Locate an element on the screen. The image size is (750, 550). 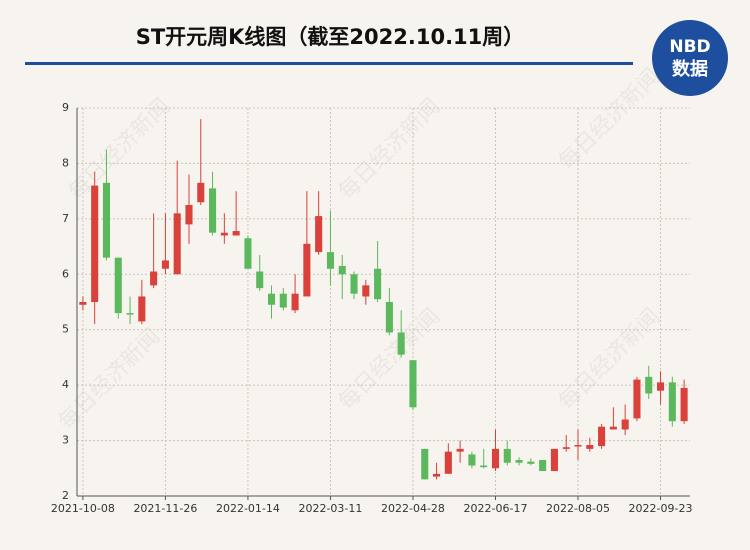
x-tick-label: 2022-01-14 is located at coordinates (248, 508).